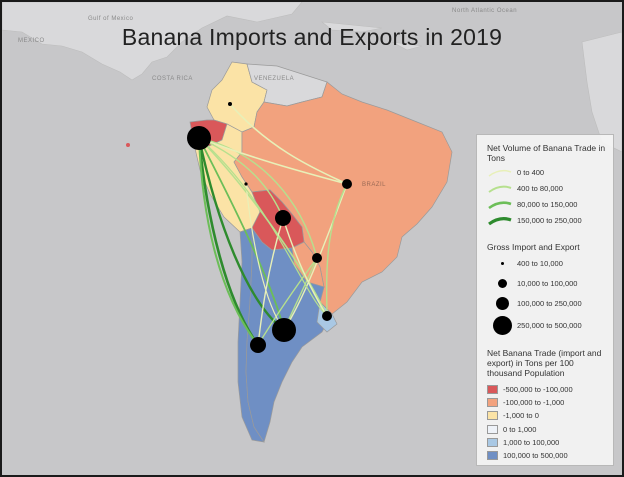 Image resolution: width=624 pixels, height=477 pixels. Describe the element at coordinates (540, 188) in the screenshot. I see `legend-volume-label: 400 to 80,000` at that location.